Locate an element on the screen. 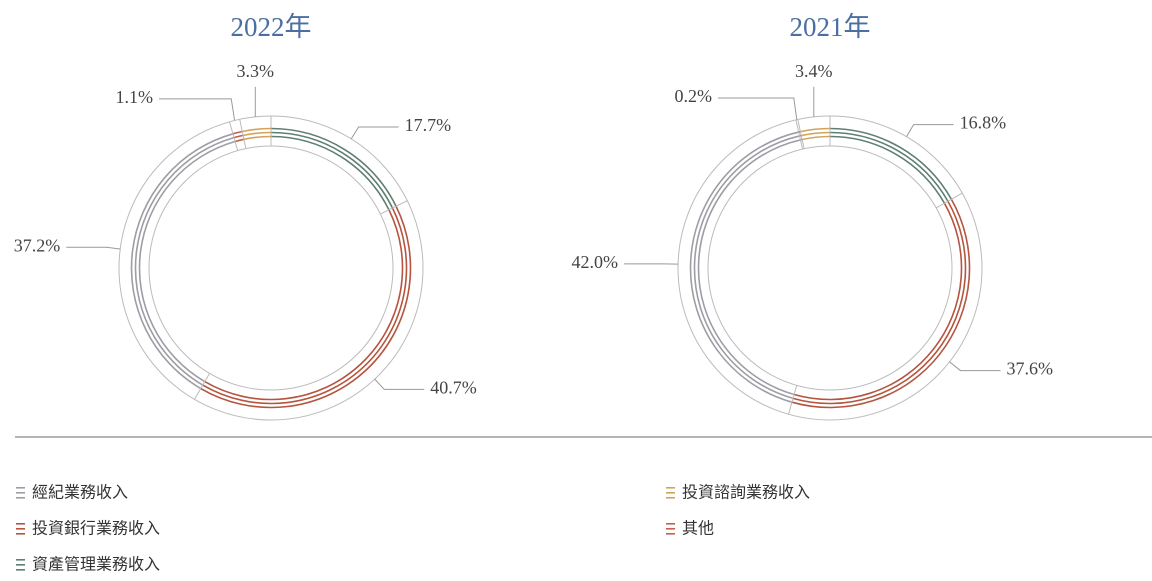 This screenshot has height=581, width=1152. legend-item: 資產管理業務收入 is located at coordinates (88, 564).